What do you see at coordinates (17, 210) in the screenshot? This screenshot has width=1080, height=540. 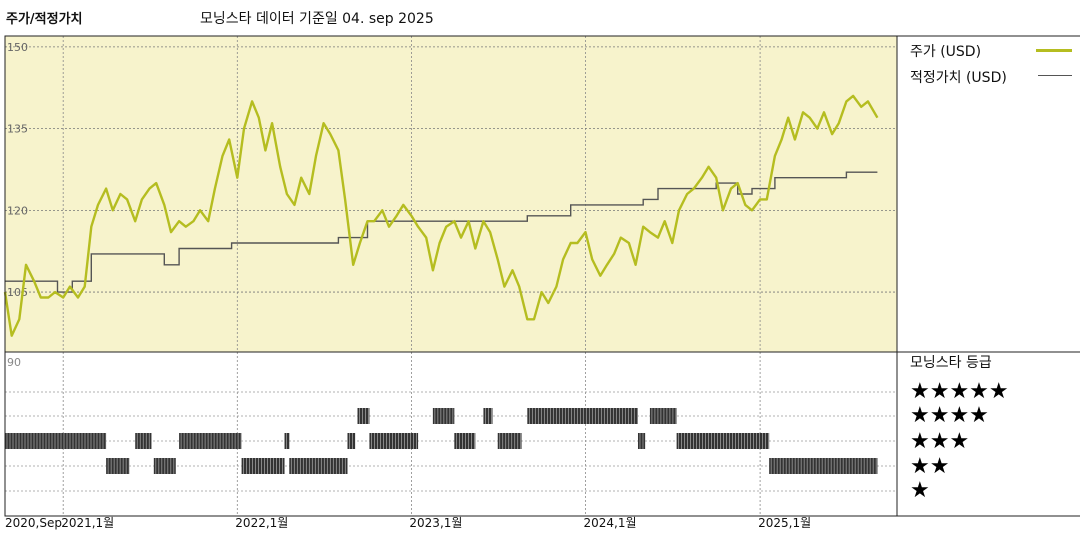 I see `y-tick-label: 120` at bounding box center [17, 210].